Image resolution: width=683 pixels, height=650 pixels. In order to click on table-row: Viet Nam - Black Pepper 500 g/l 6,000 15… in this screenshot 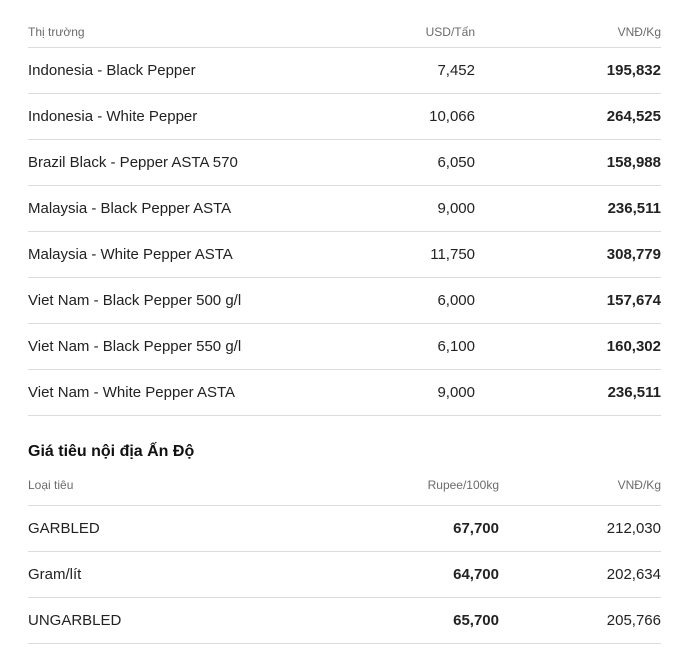, I will do `click(344, 300)`.